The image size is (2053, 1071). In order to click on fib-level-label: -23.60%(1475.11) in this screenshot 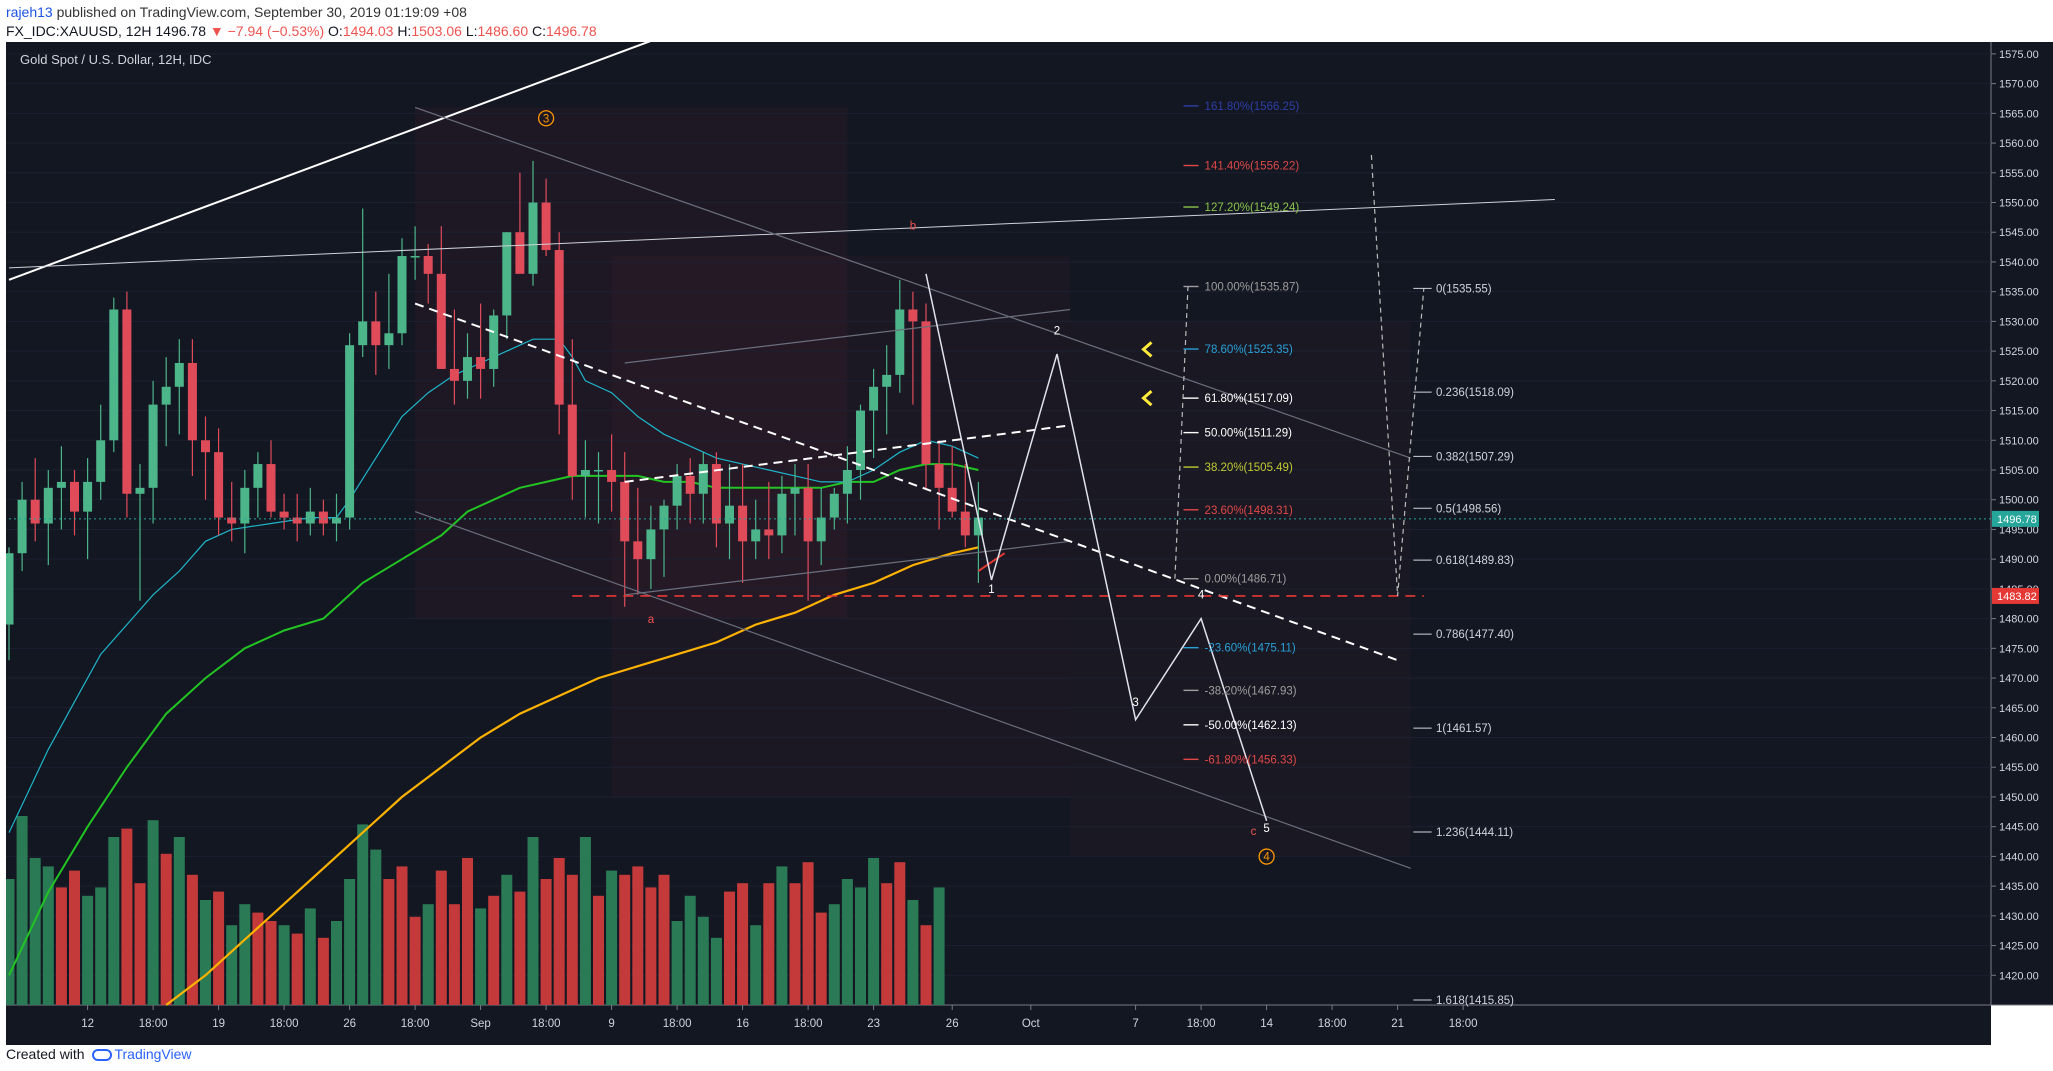, I will do `click(1250, 649)`.